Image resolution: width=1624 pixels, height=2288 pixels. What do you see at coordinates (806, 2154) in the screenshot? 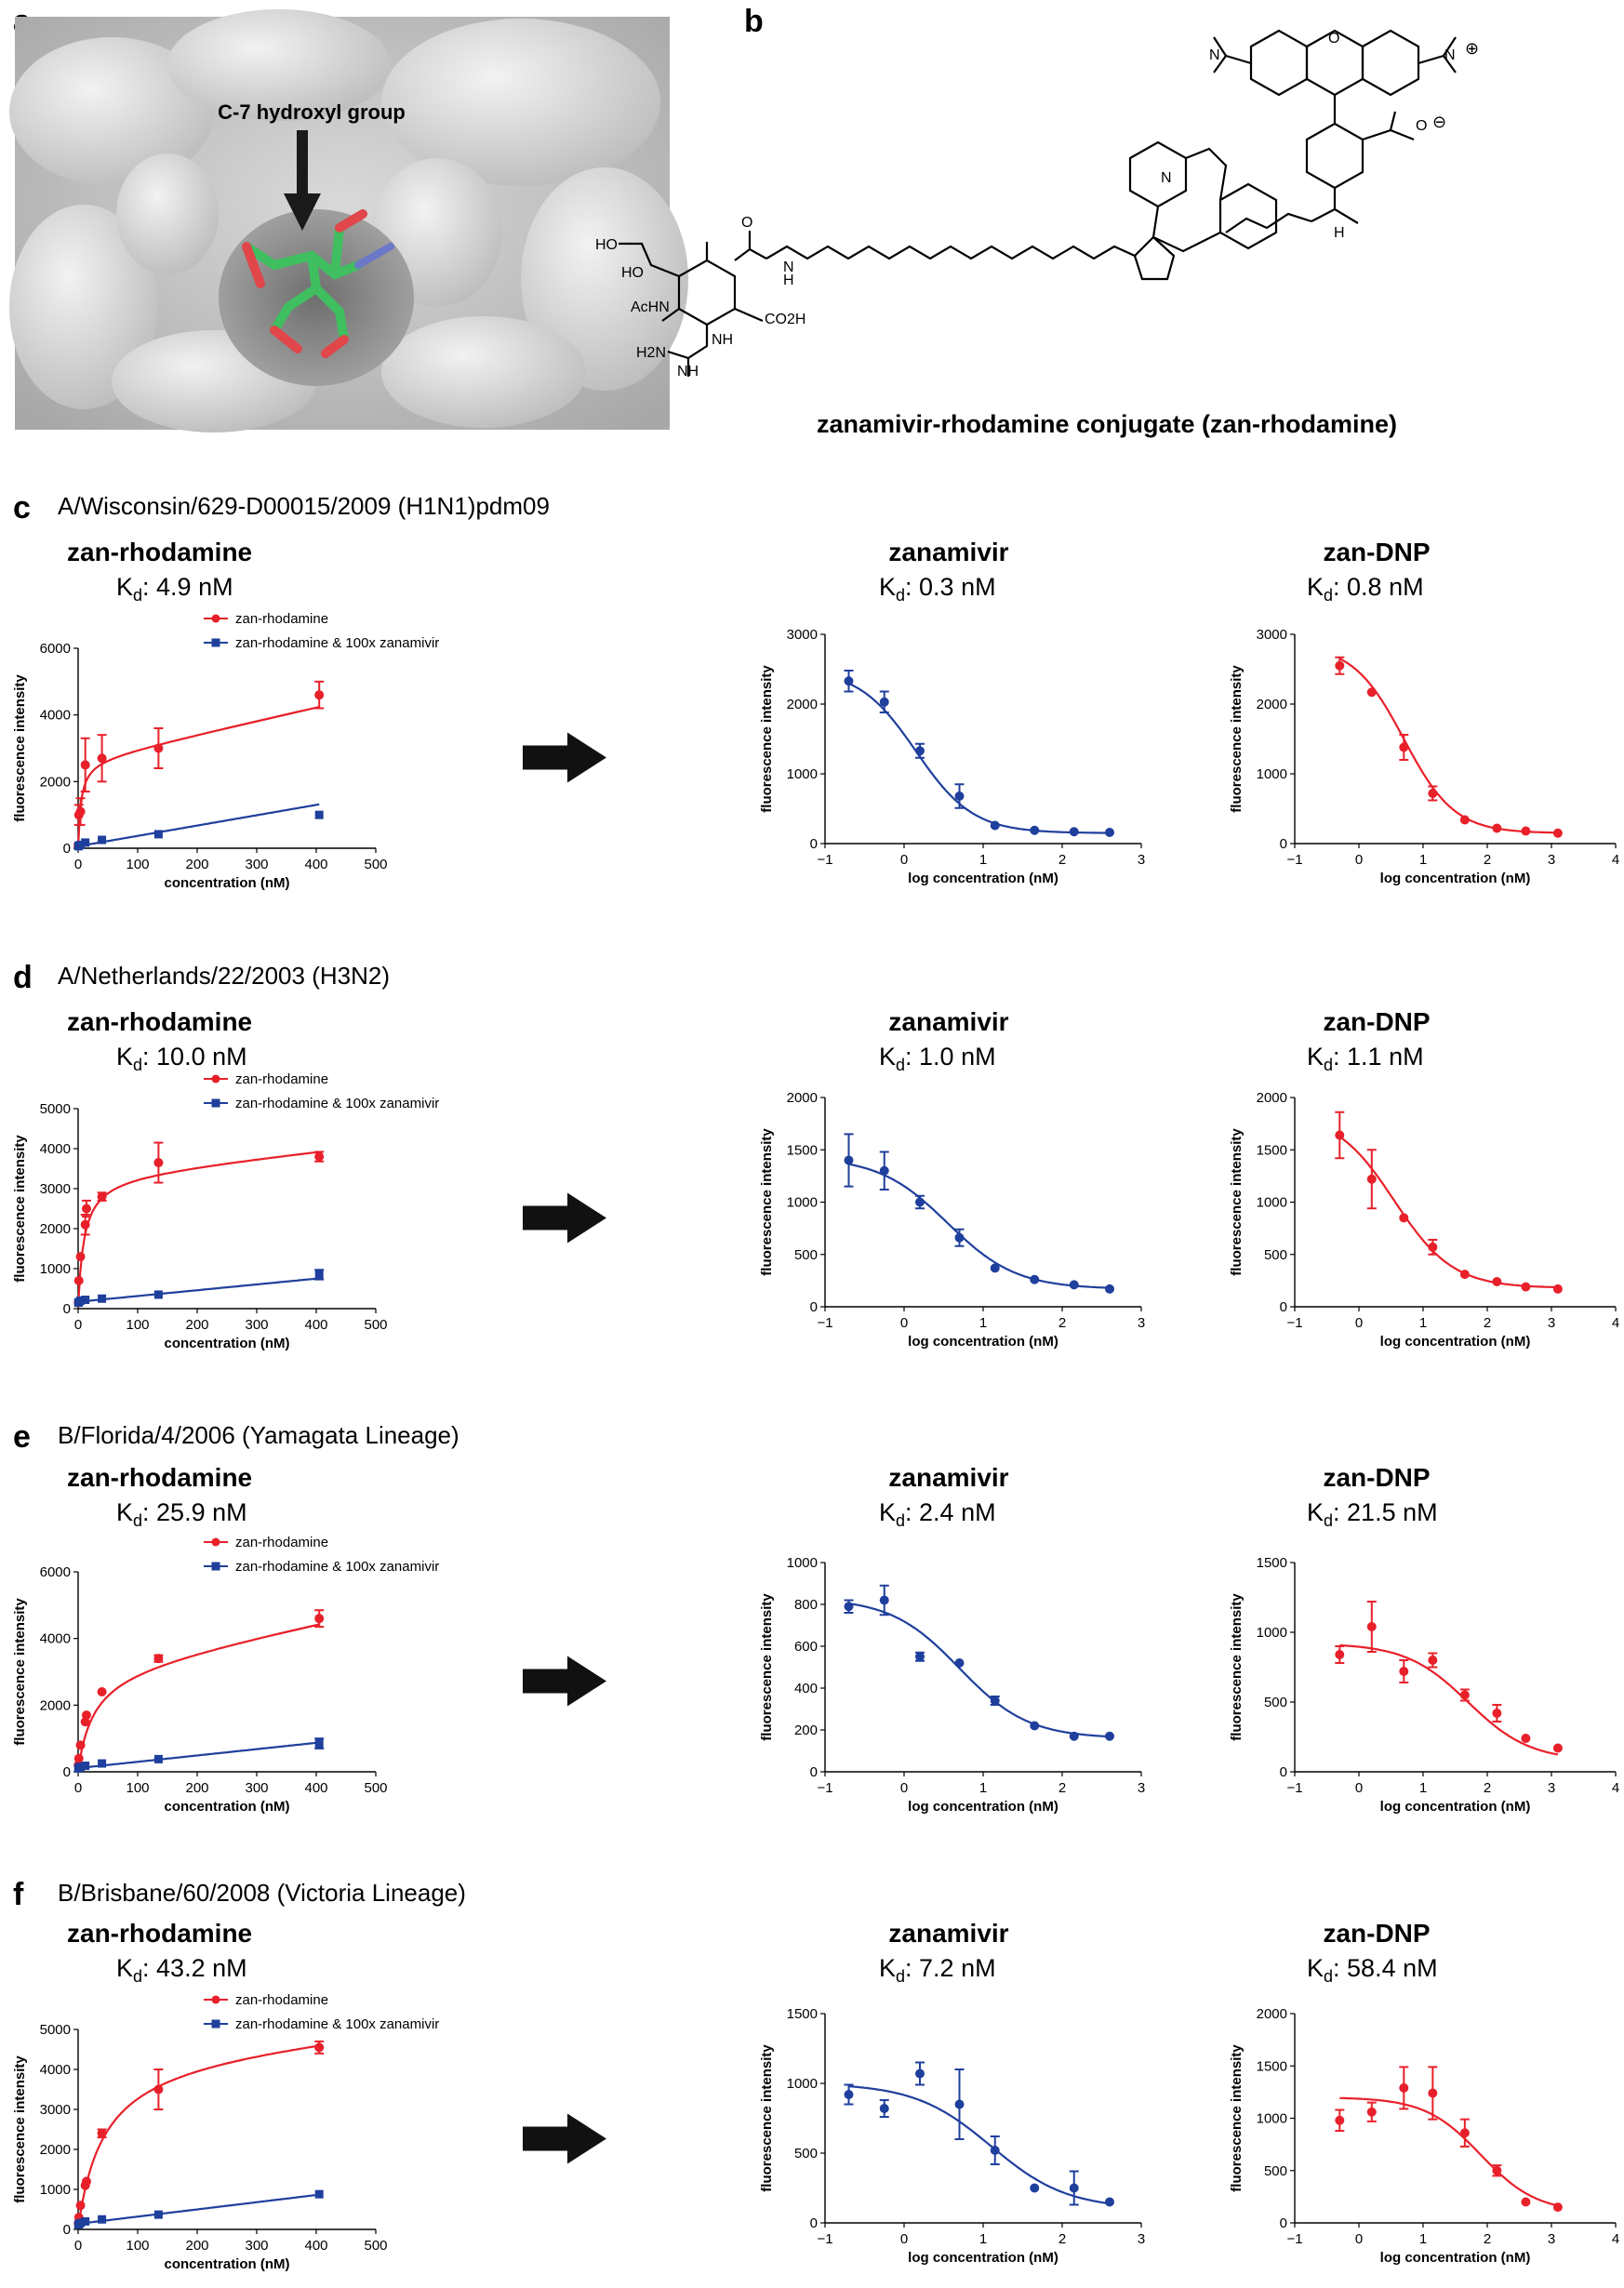
I see `y-tick-label: 500` at bounding box center [806, 2154].